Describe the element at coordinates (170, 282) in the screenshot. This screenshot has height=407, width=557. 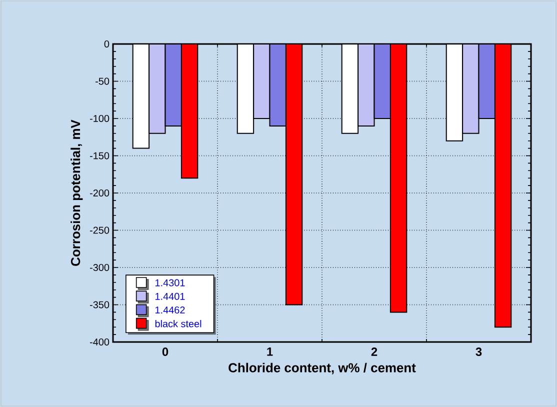
I see `legend-label: 1.4301` at that location.